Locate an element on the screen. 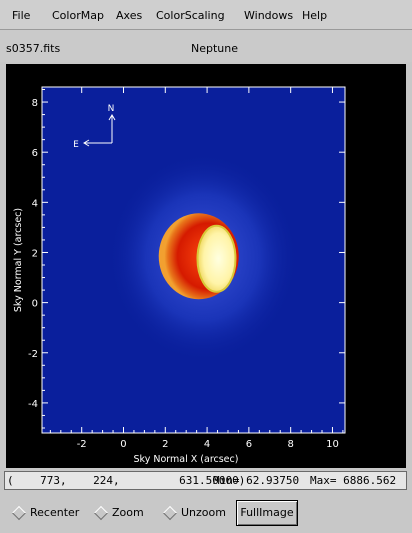 Image resolution: width=412 pixels, height=533 pixels. y-tick-label: 4 is located at coordinates (35, 203).